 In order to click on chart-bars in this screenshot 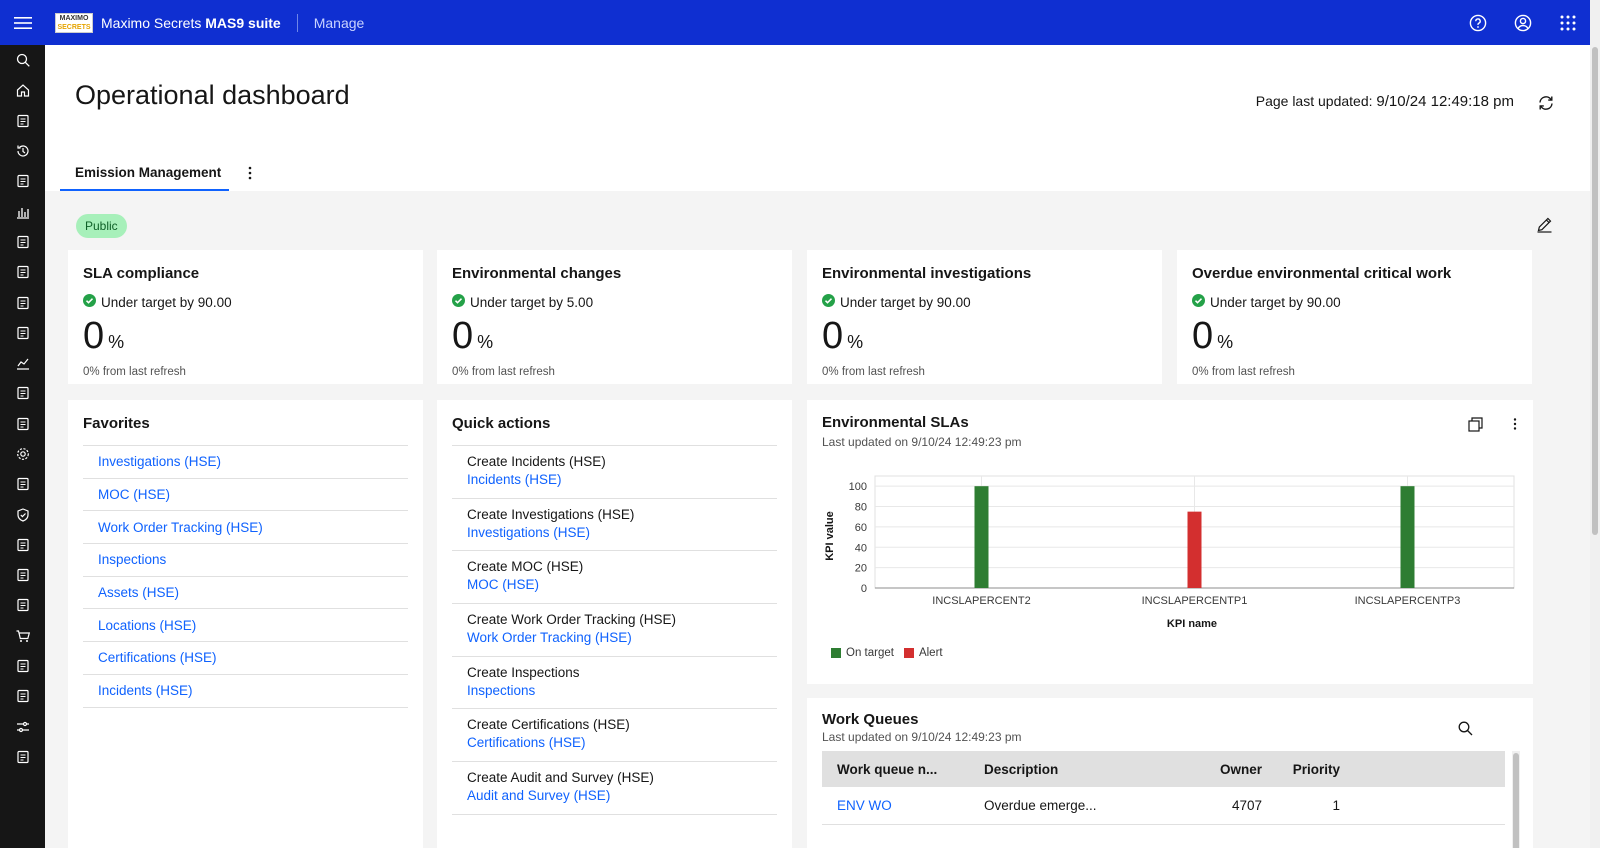, I will do `click(1194, 537)`.